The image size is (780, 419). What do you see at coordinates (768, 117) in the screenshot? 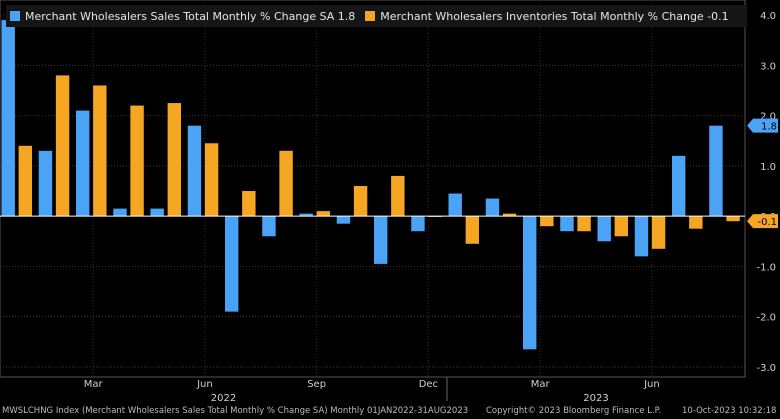
I see `y-tick-label: 2.0` at bounding box center [768, 117].